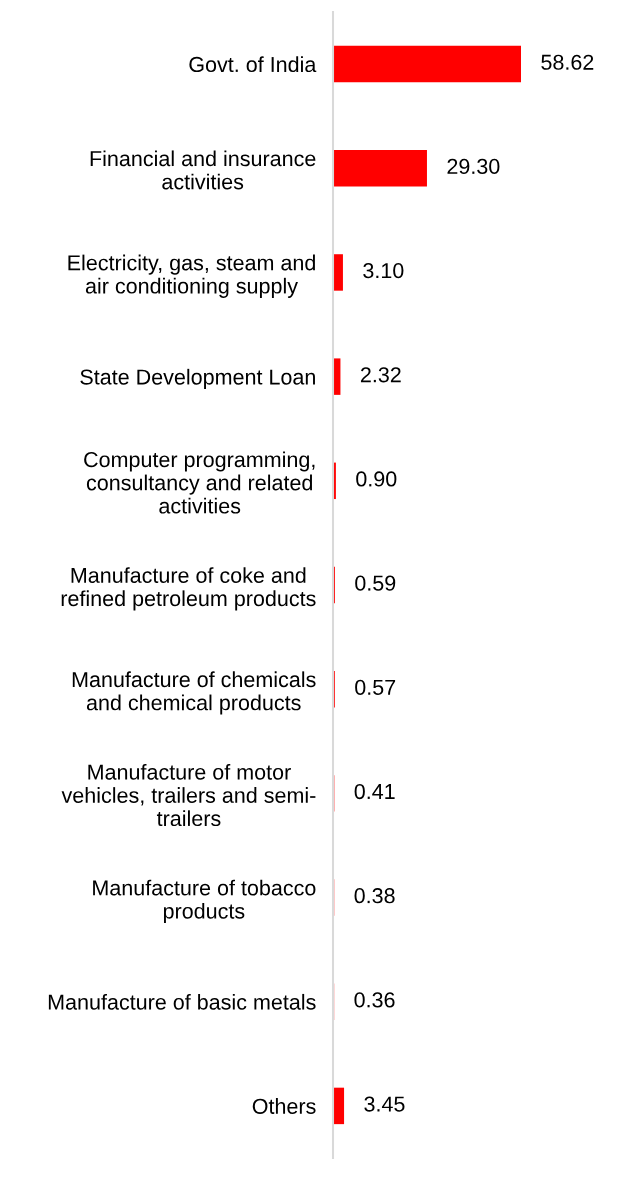 The image size is (620, 1195). I want to click on data-label: 29.30, so click(473, 166).